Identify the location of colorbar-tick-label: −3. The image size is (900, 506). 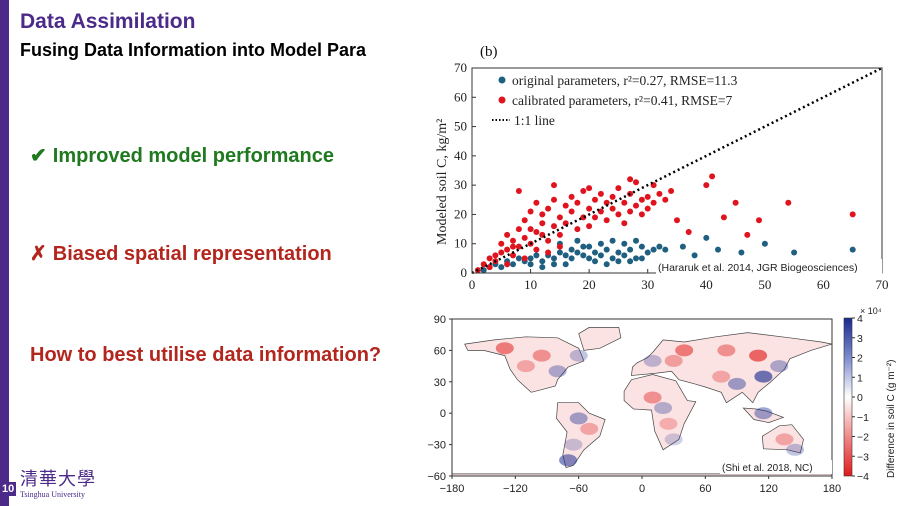
(863, 457).